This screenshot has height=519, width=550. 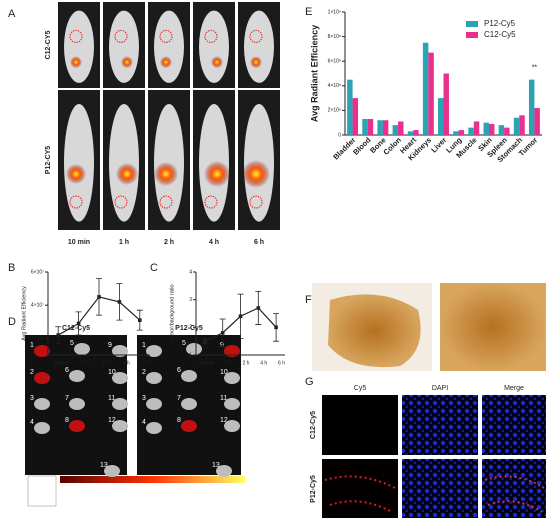 What do you see at coordinates (42, 491) in the screenshot?
I see `scale-box` at bounding box center [42, 491].